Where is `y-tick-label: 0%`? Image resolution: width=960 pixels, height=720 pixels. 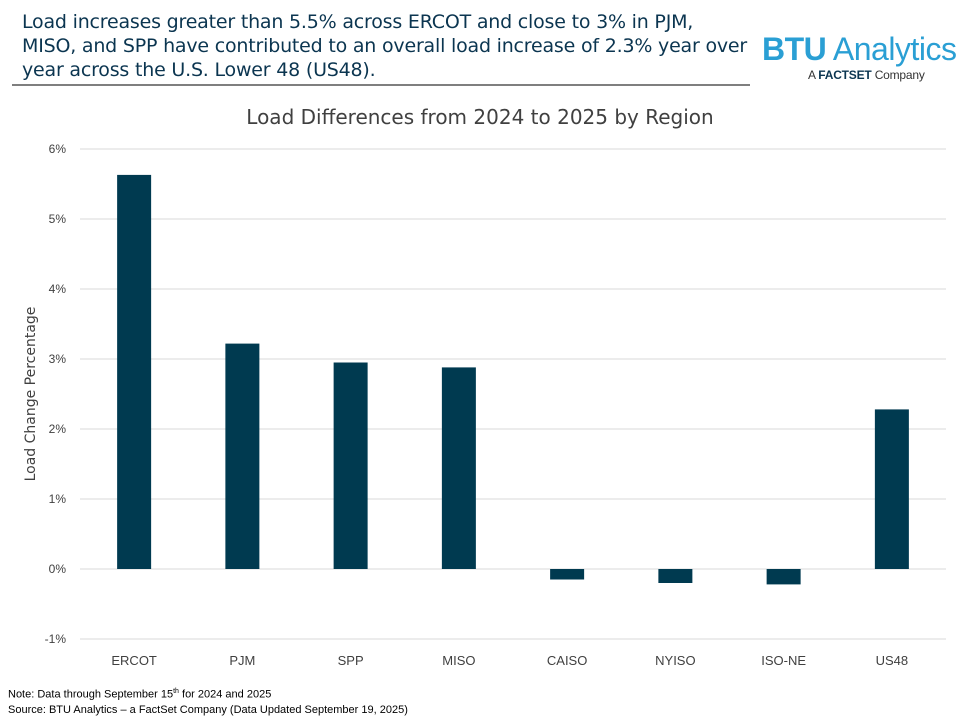
y-tick-label: 0% is located at coordinates (58, 569).